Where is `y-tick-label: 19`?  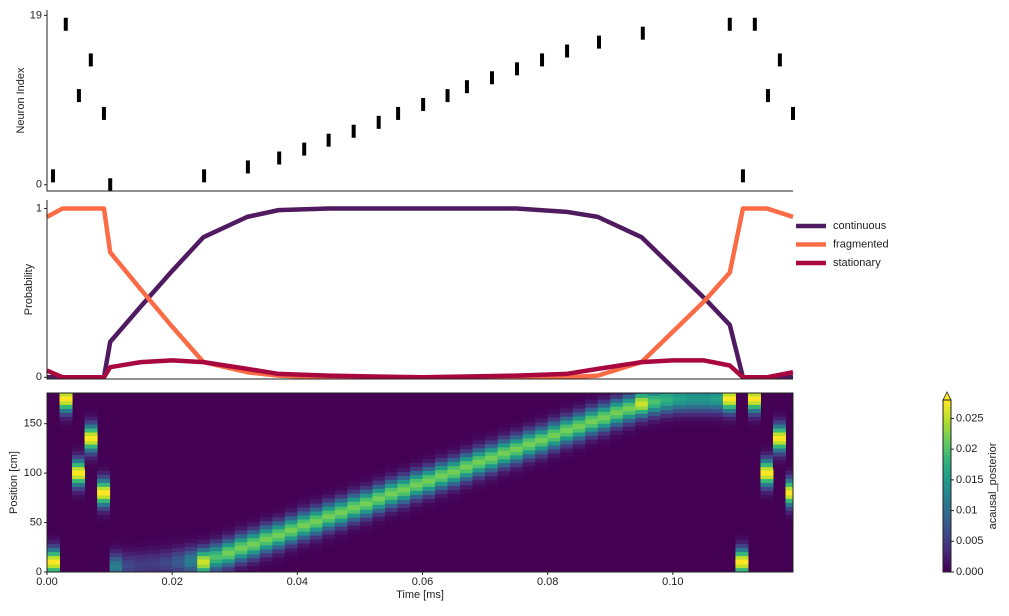
y-tick-label: 19 is located at coordinates (36, 15).